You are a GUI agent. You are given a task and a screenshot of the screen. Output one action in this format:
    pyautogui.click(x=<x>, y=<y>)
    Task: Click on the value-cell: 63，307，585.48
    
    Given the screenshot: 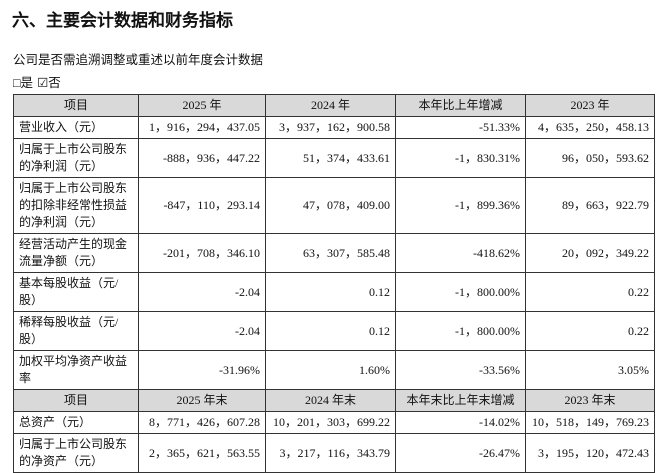 What is the action you would take?
    pyautogui.click(x=330, y=253)
    